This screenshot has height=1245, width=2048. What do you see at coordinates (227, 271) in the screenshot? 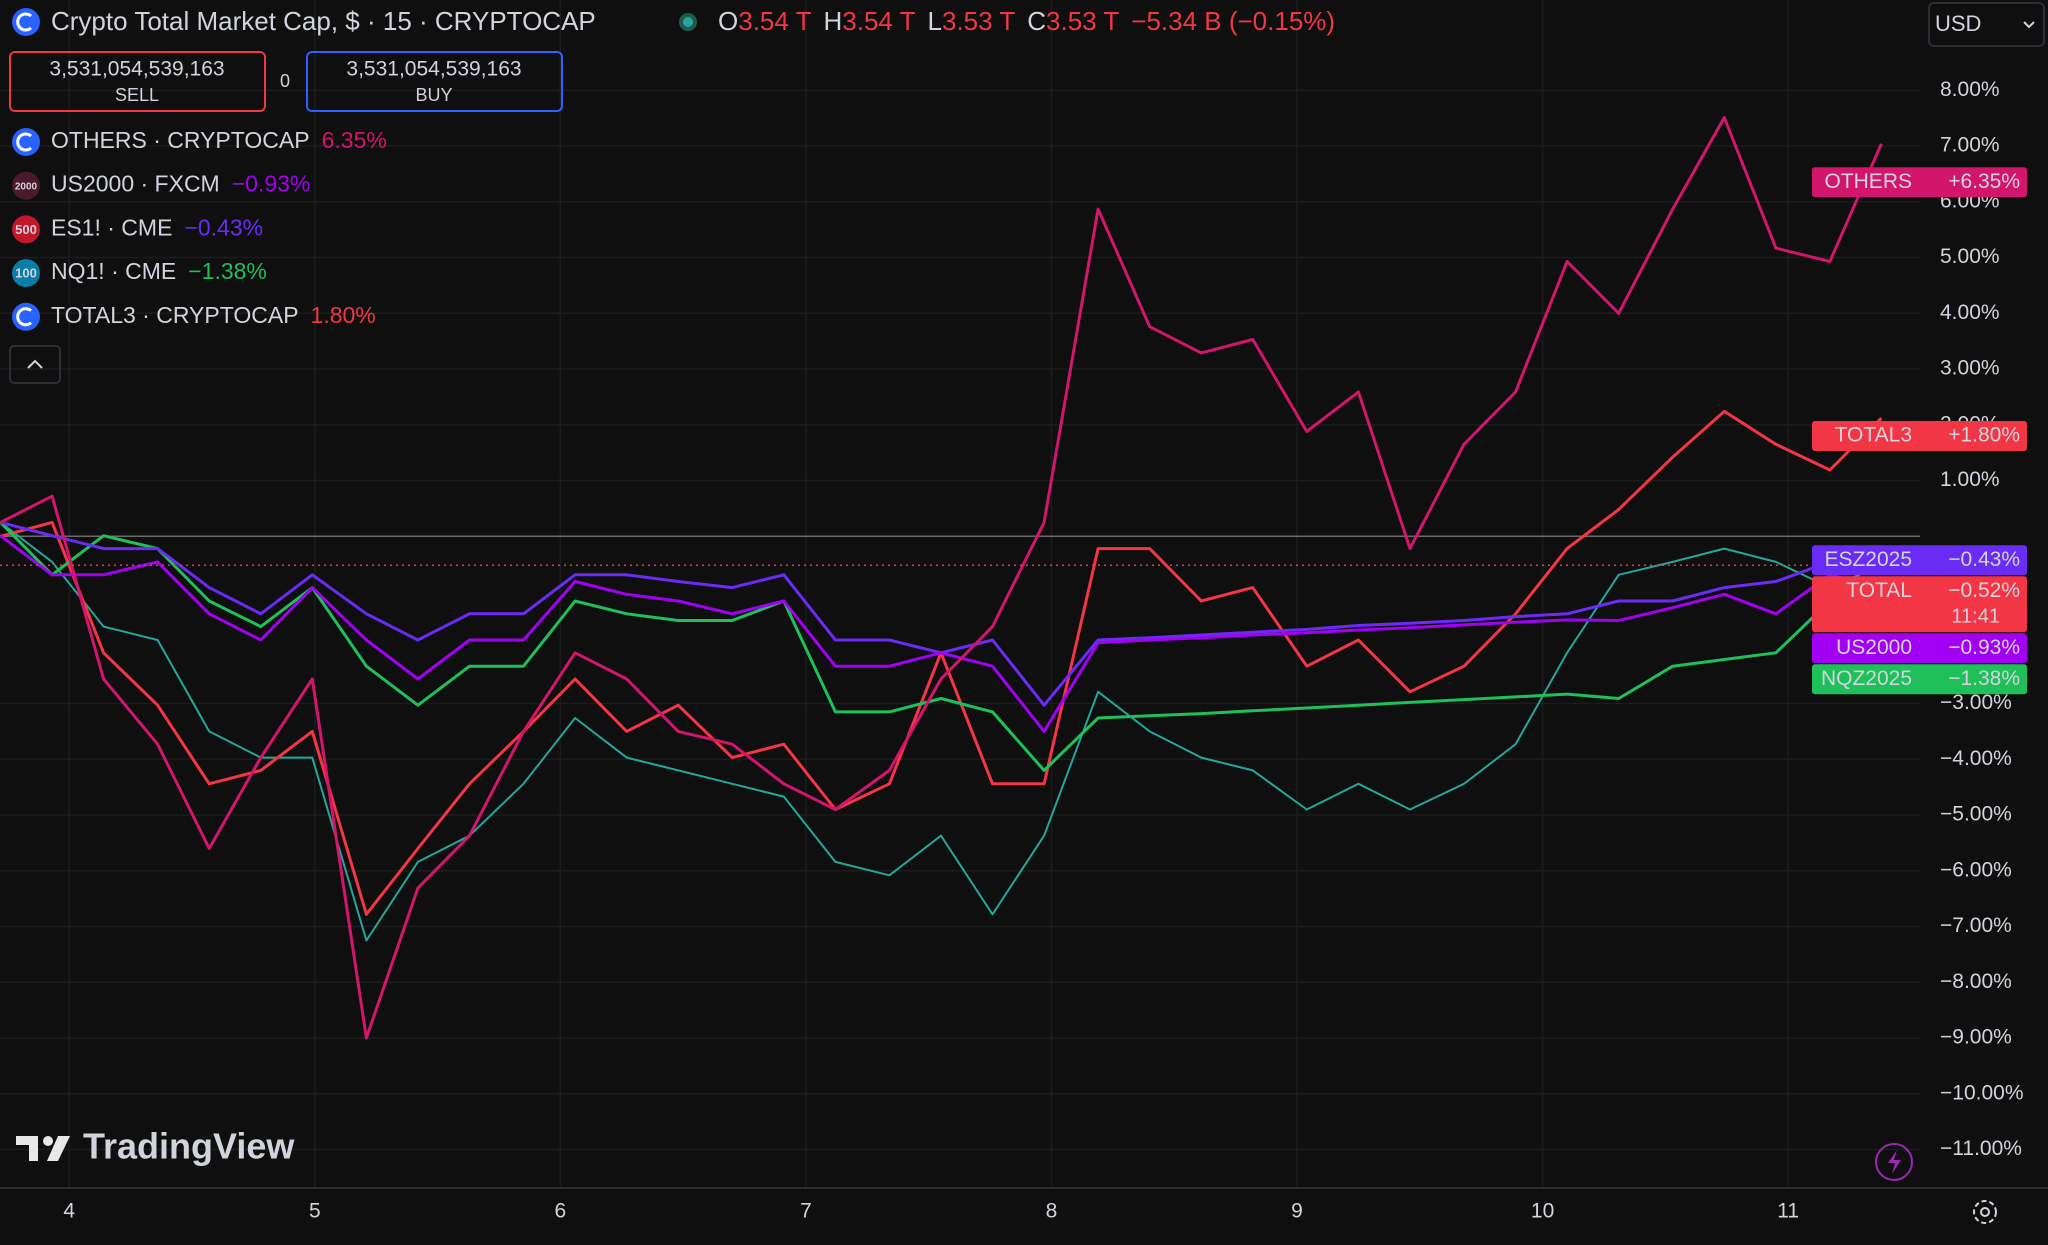
I see `legend-change: −1.38%` at bounding box center [227, 271].